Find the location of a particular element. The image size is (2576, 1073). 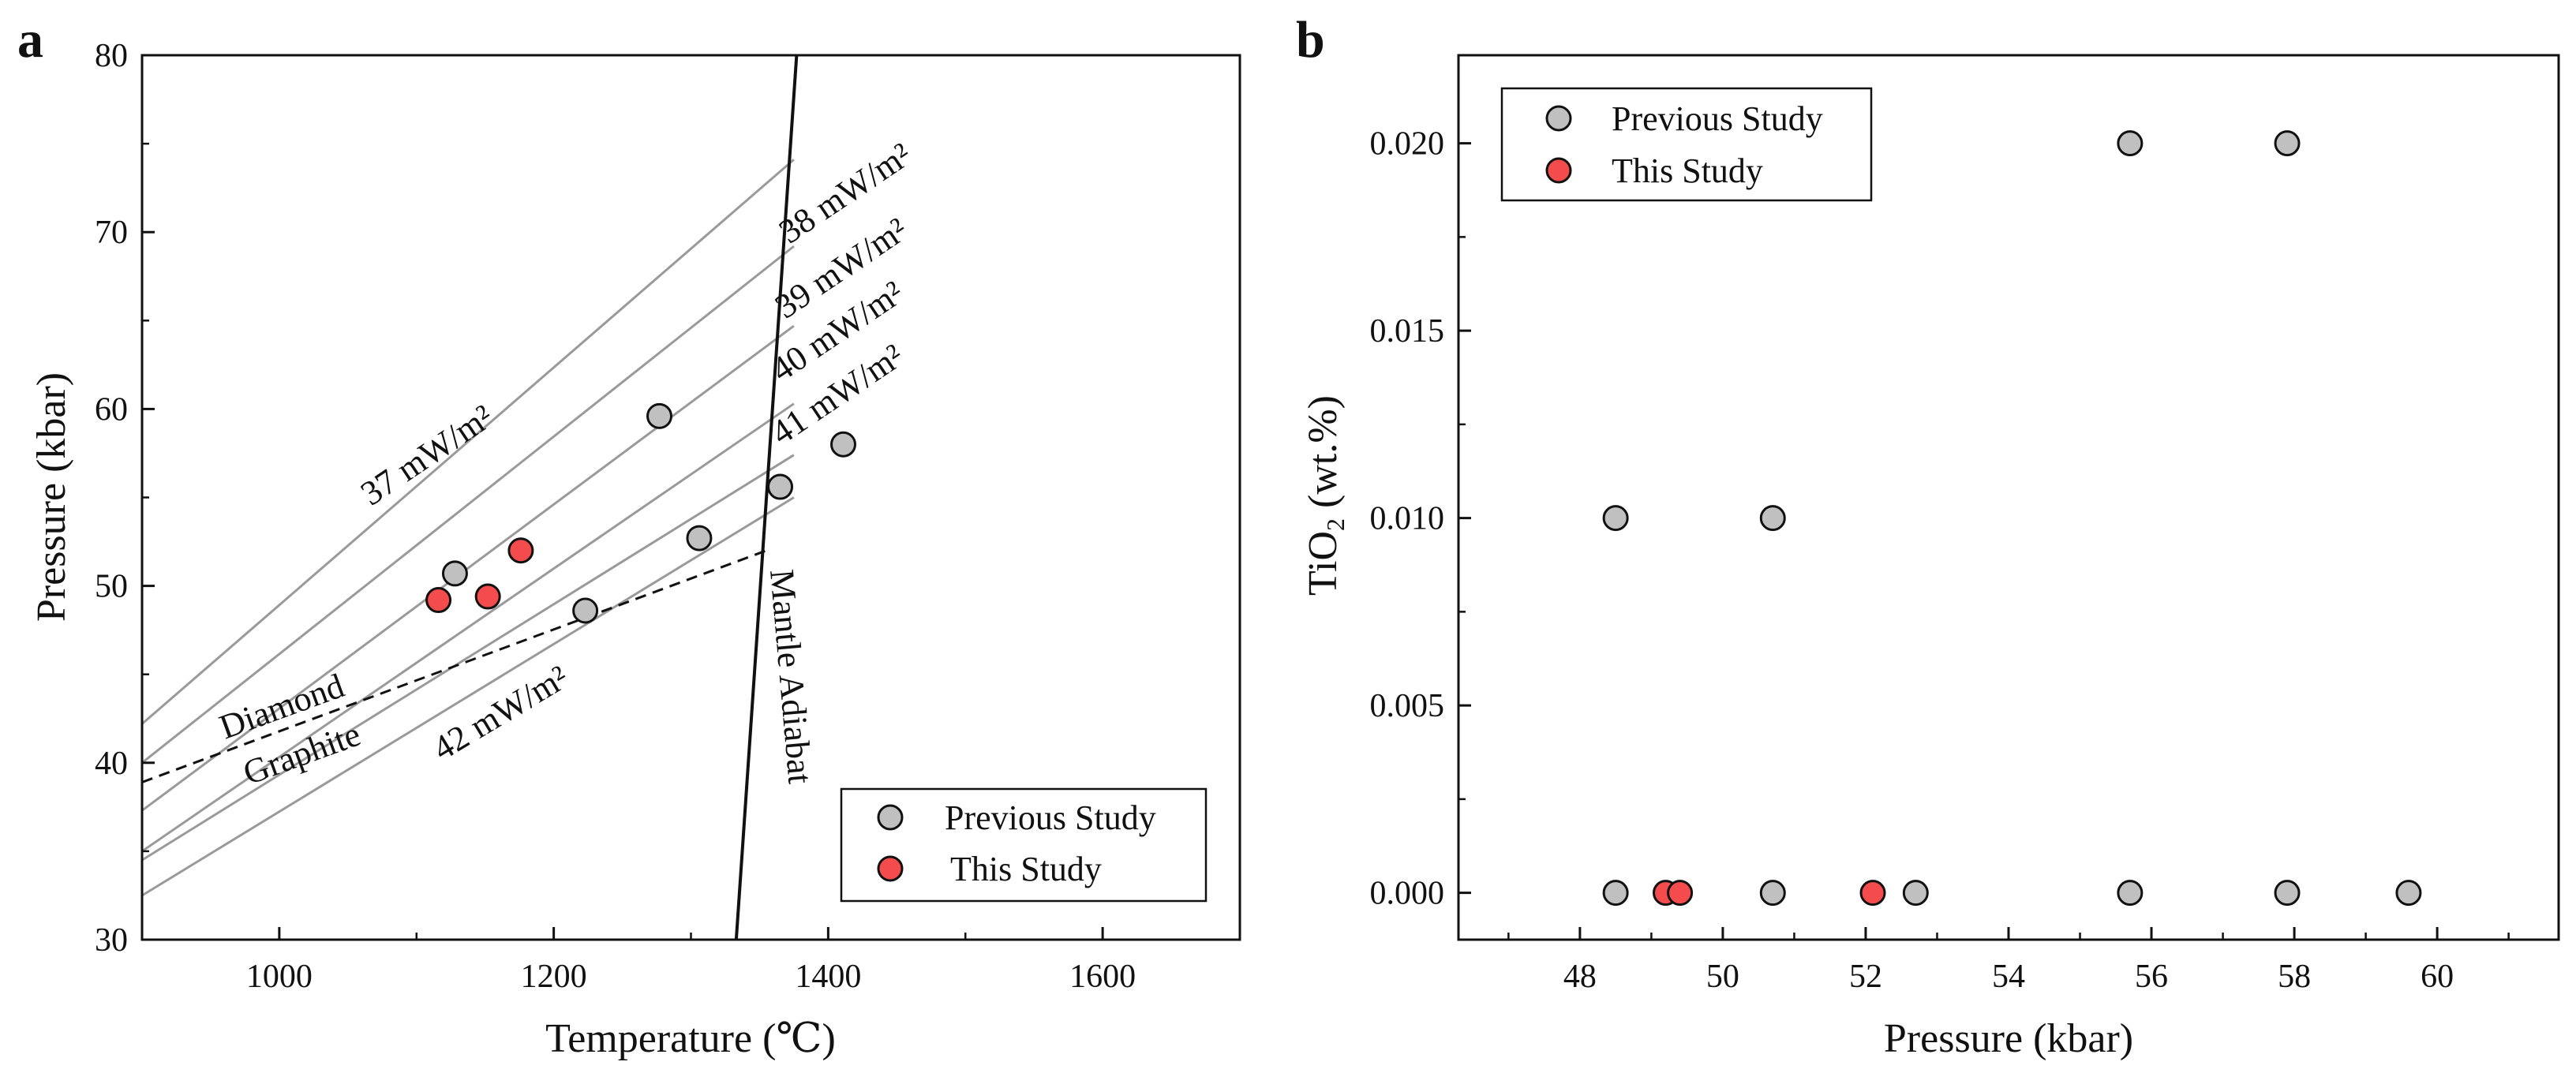

legend-b-this-marker is located at coordinates (1558, 170).